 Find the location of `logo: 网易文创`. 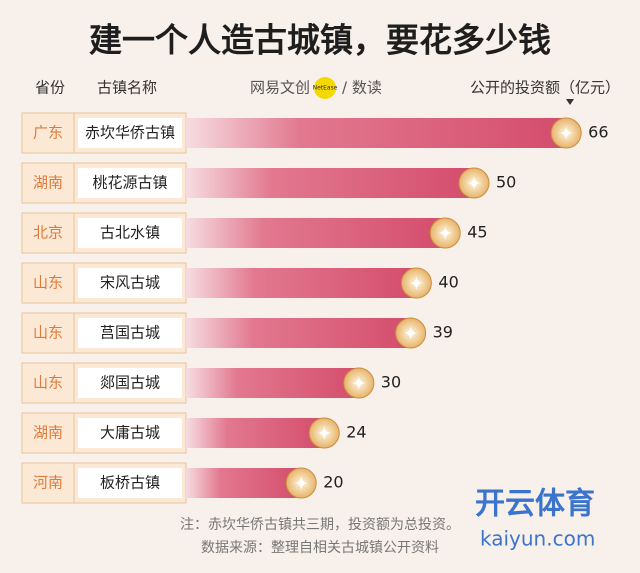

logo: 网易文创 is located at coordinates (280, 88).